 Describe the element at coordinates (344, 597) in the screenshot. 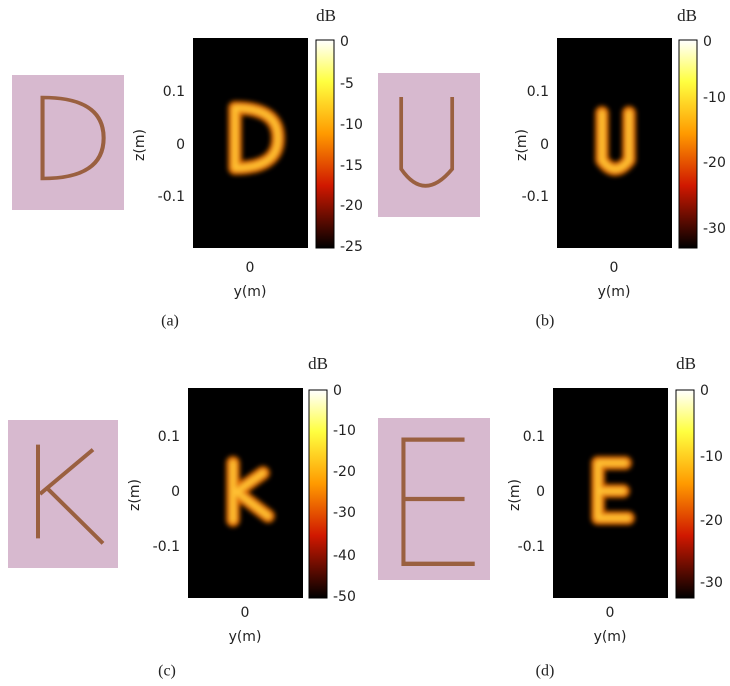

I see `colorbar-tick-label: -50` at that location.